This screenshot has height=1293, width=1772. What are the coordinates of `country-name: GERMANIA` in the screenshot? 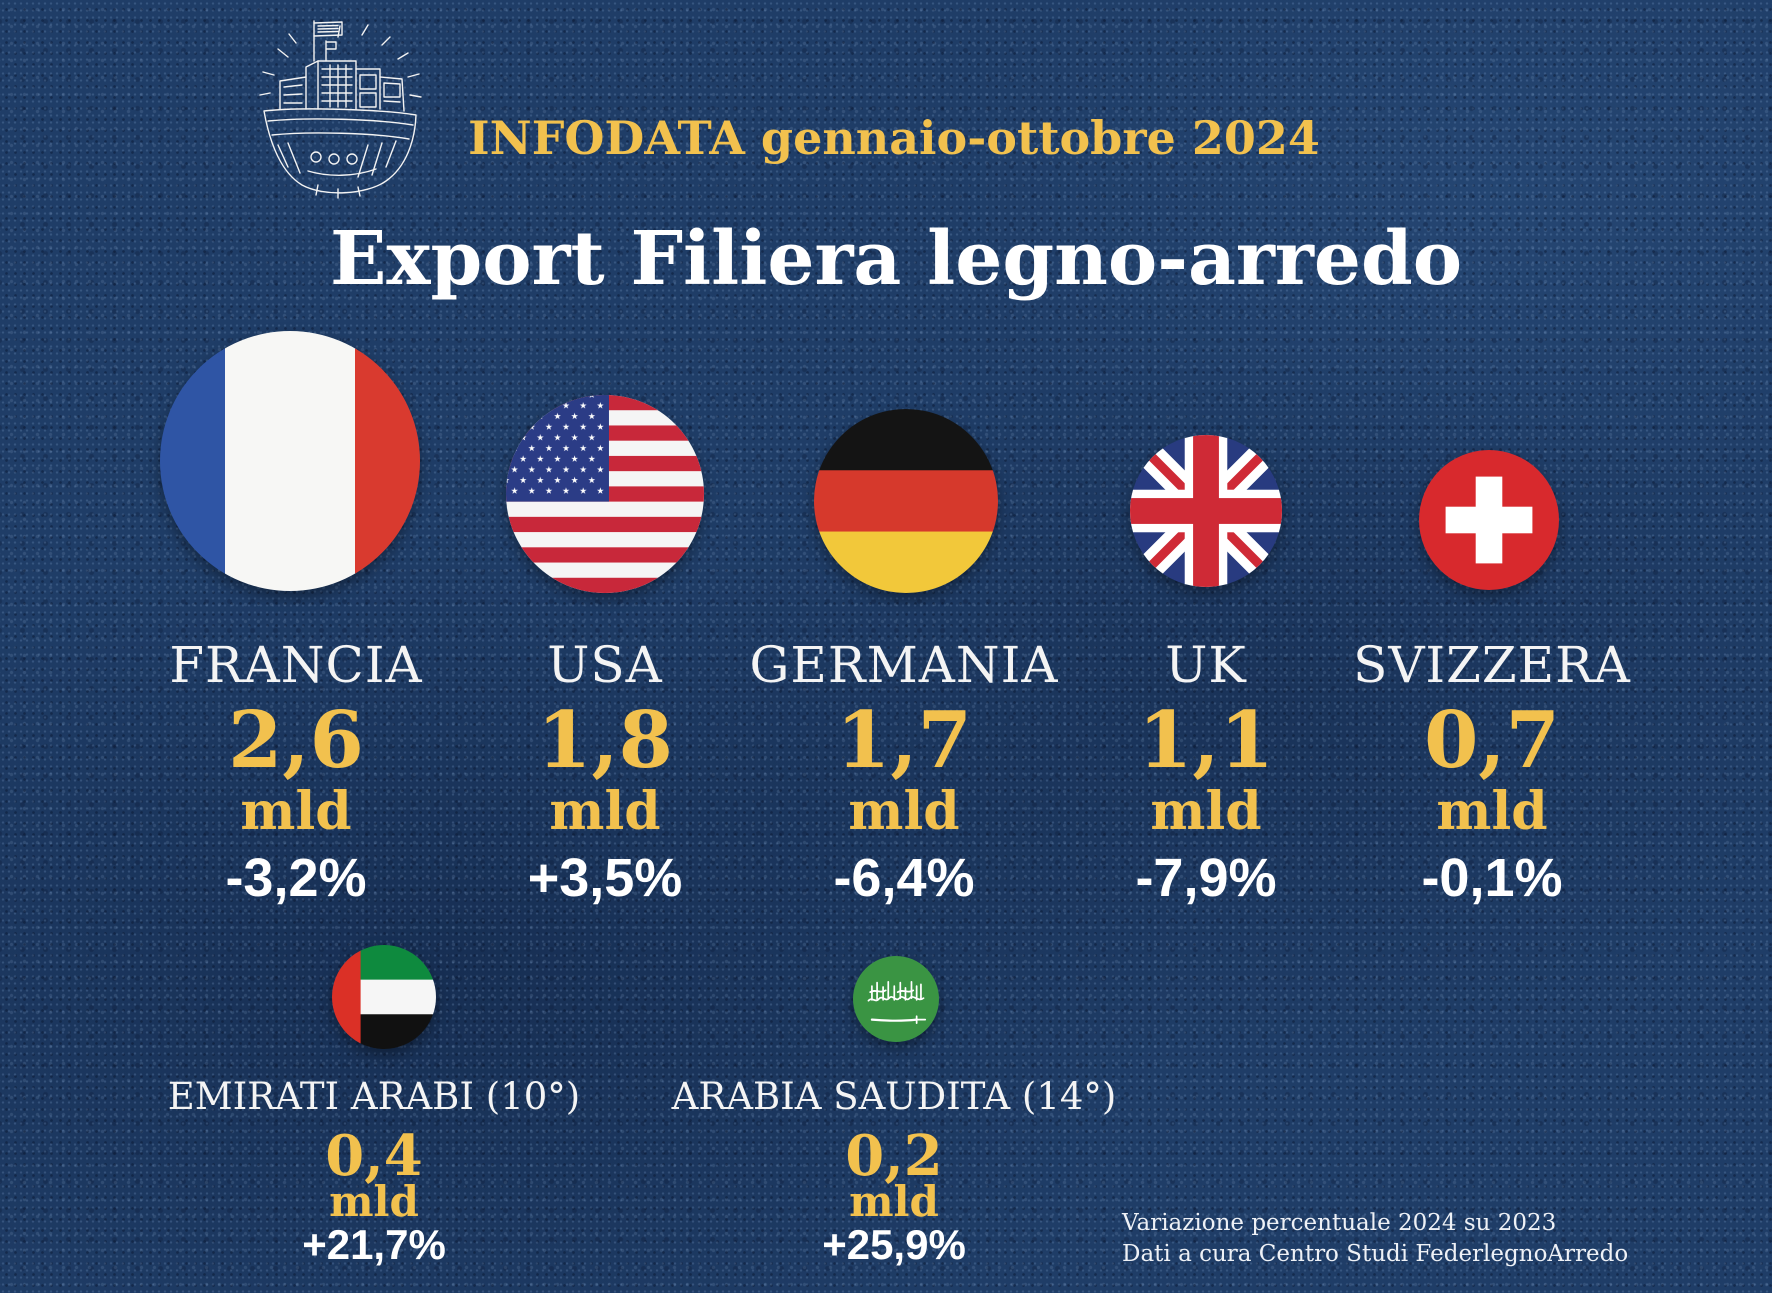 It's located at (904, 665).